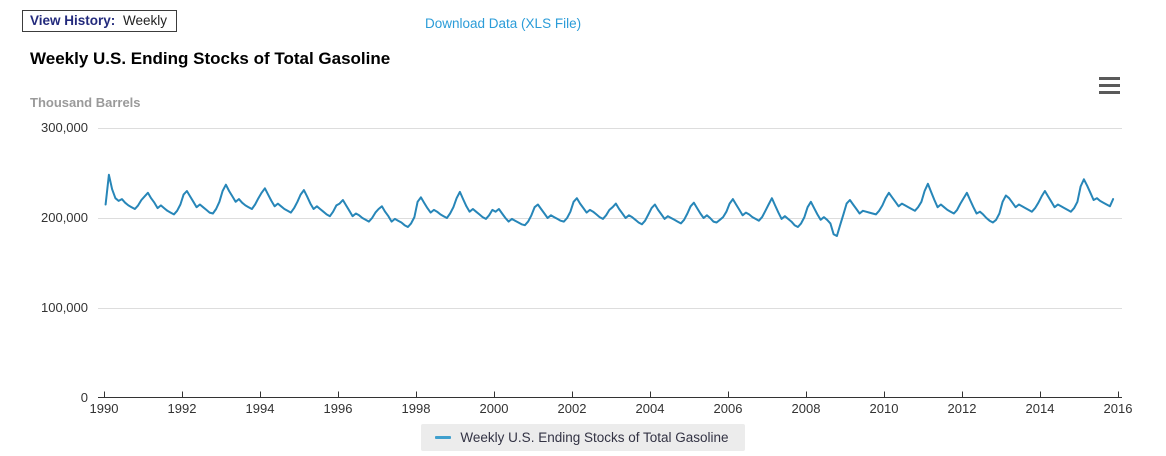 The height and width of the screenshot is (456, 1166). Describe the element at coordinates (145, 20) in the screenshot. I see `view-history-value: Weekly` at that location.